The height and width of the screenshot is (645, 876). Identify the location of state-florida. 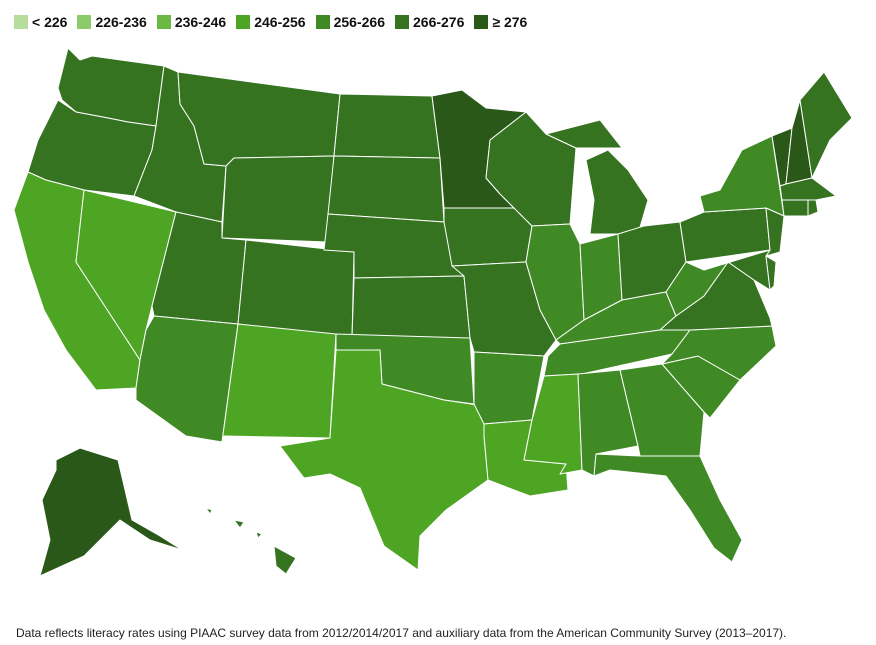
(668, 508).